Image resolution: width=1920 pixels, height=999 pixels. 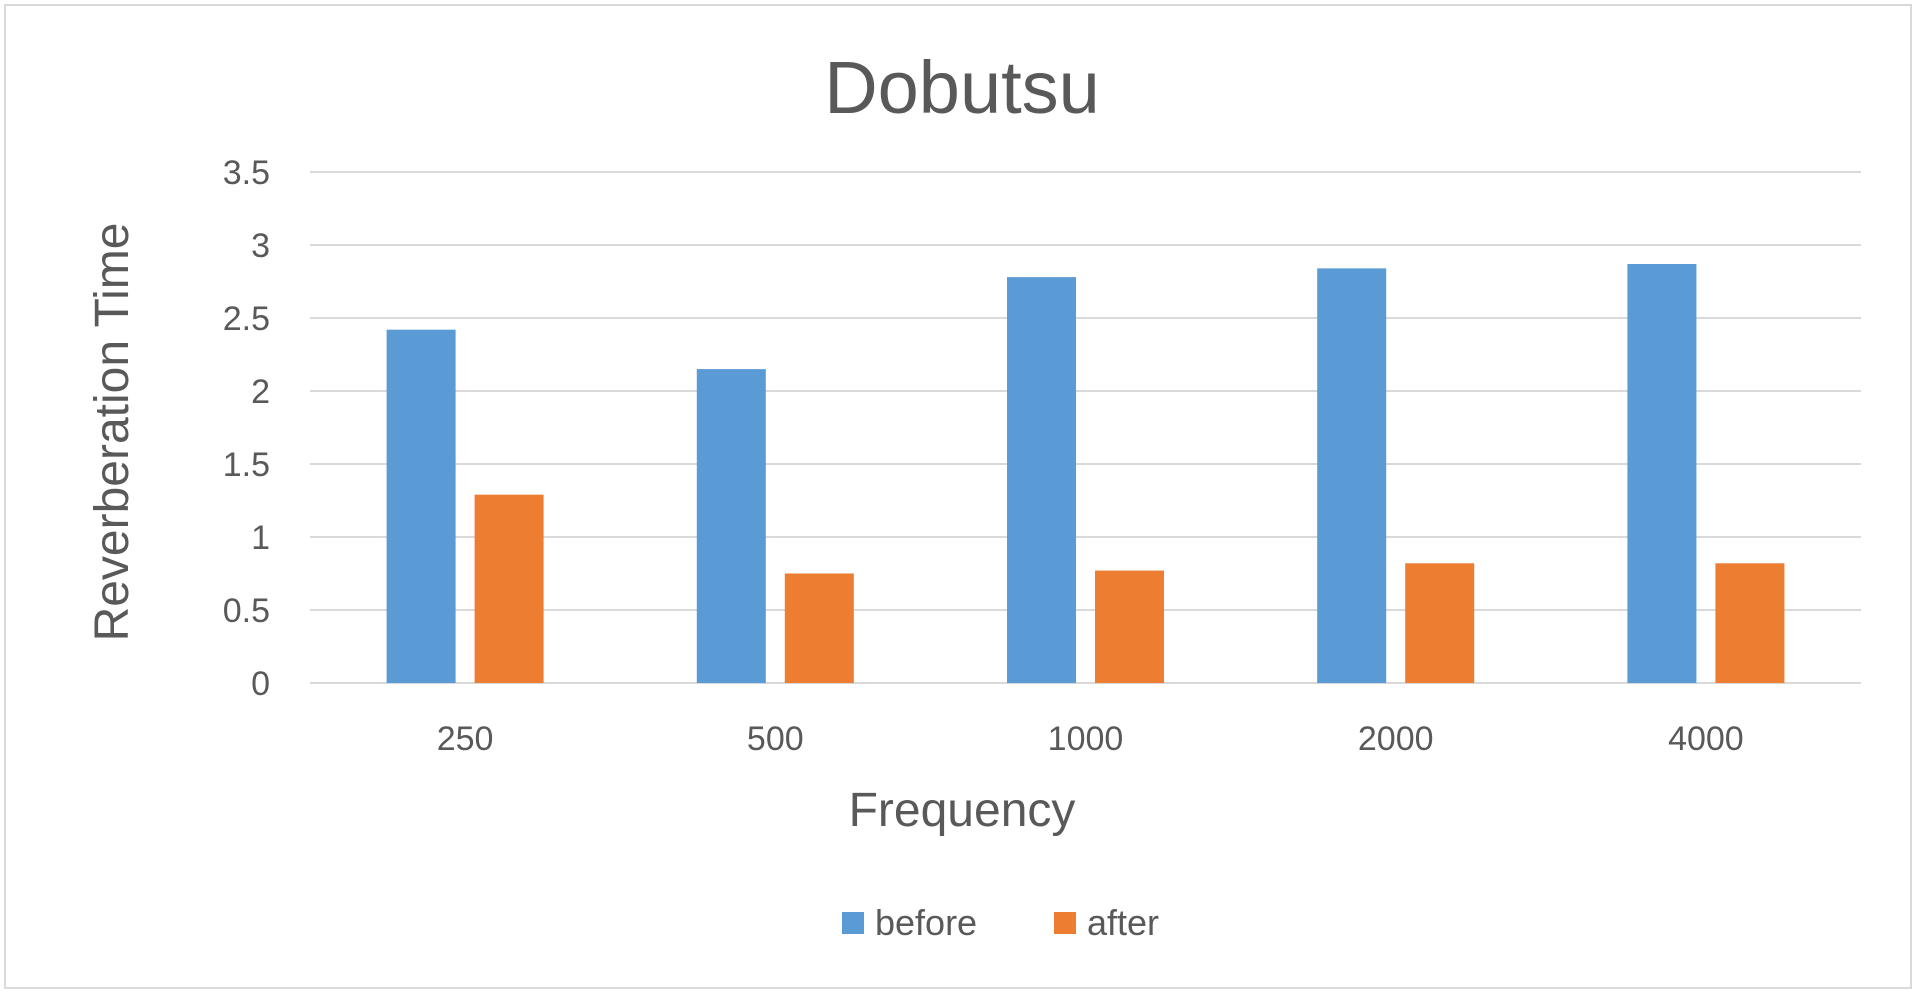 What do you see at coordinates (775, 739) in the screenshot?
I see `x-tick-label: 500` at bounding box center [775, 739].